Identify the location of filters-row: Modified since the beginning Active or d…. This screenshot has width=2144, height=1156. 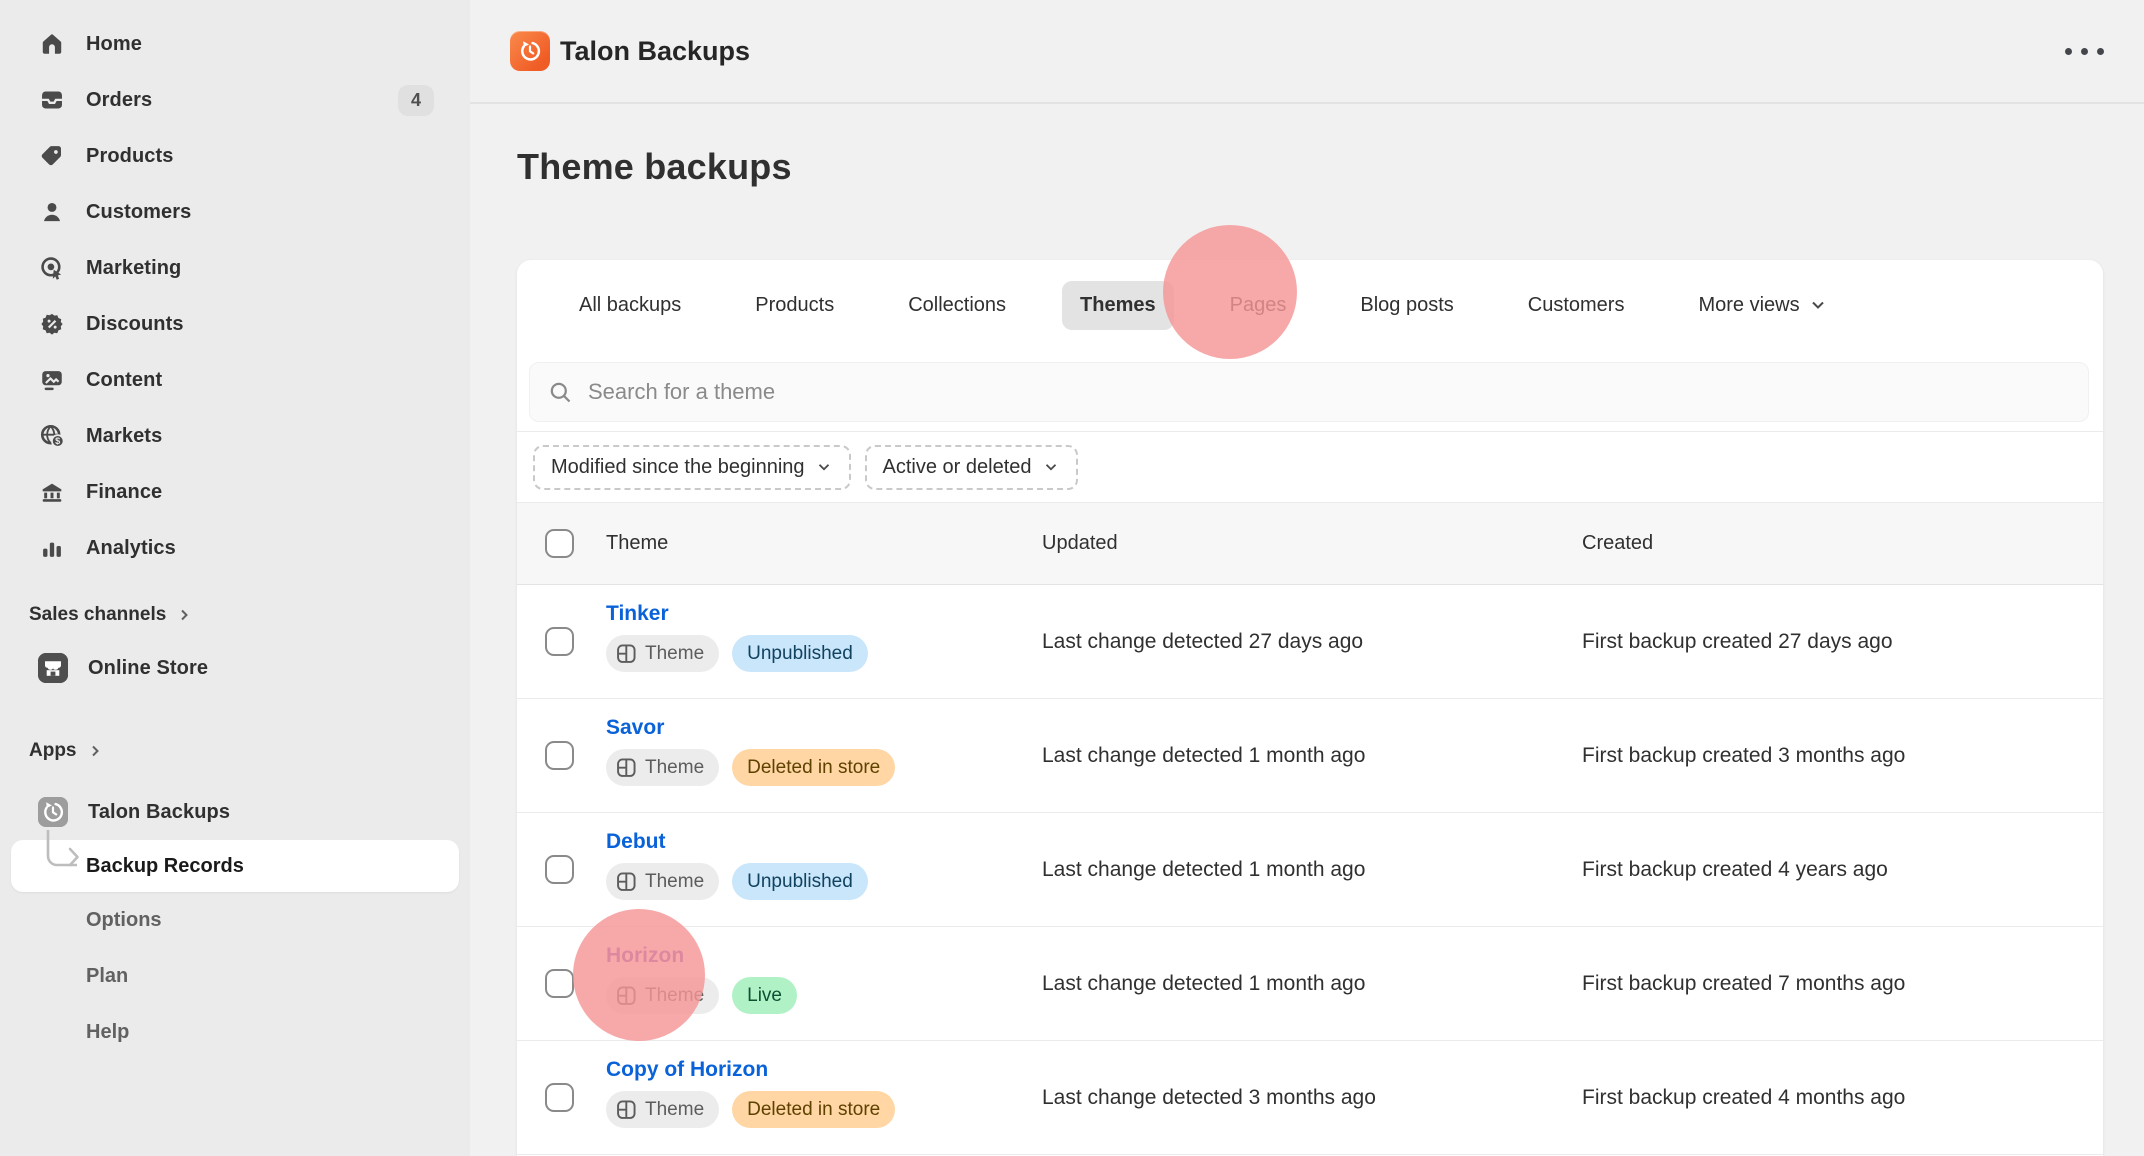
(1310, 467).